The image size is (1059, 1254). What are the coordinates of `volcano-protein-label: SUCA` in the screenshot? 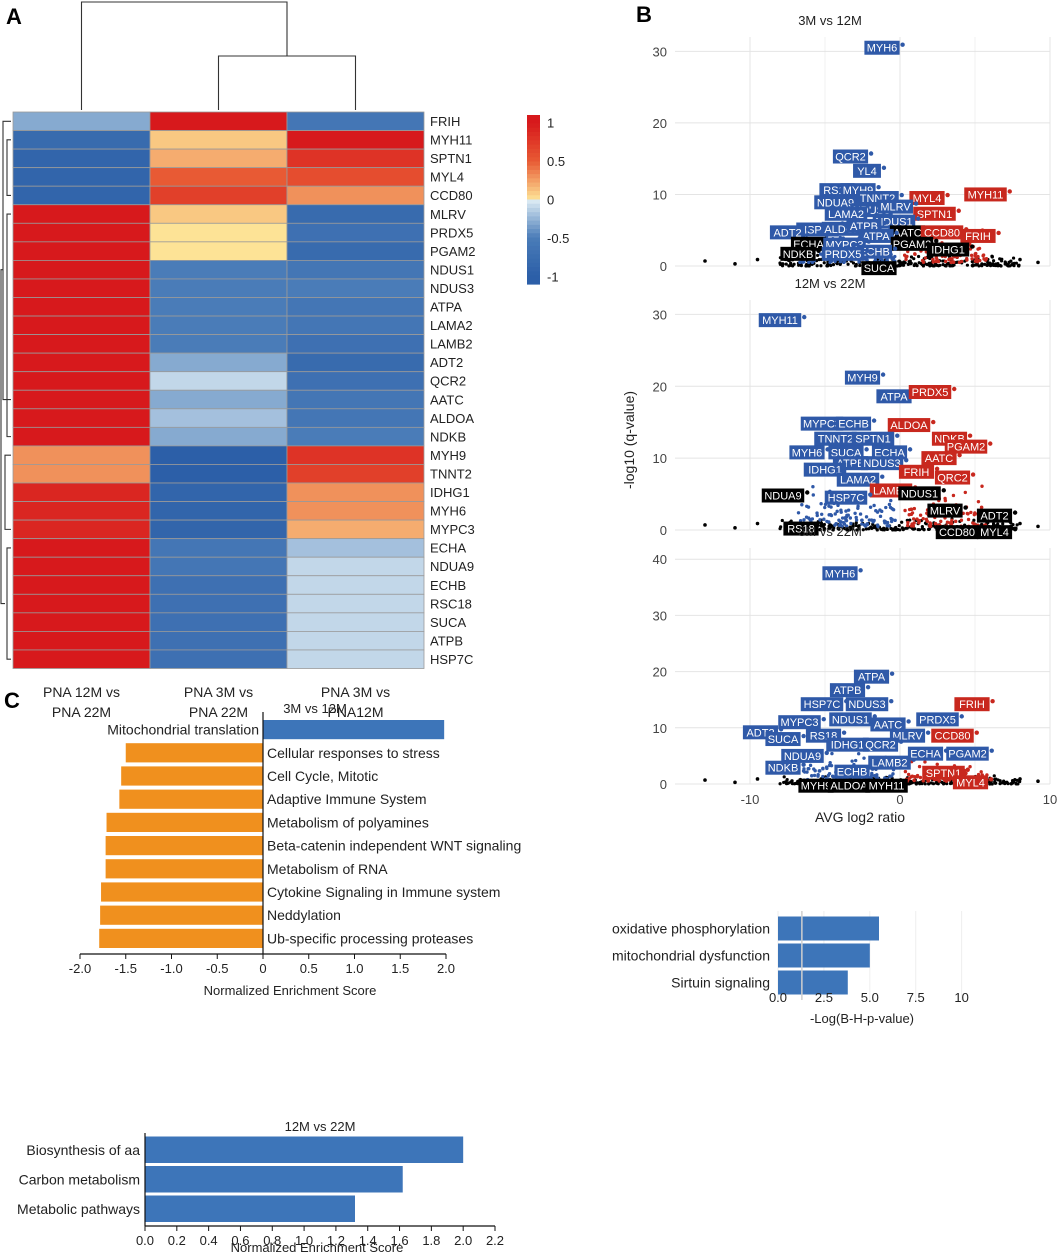 It's located at (783, 740).